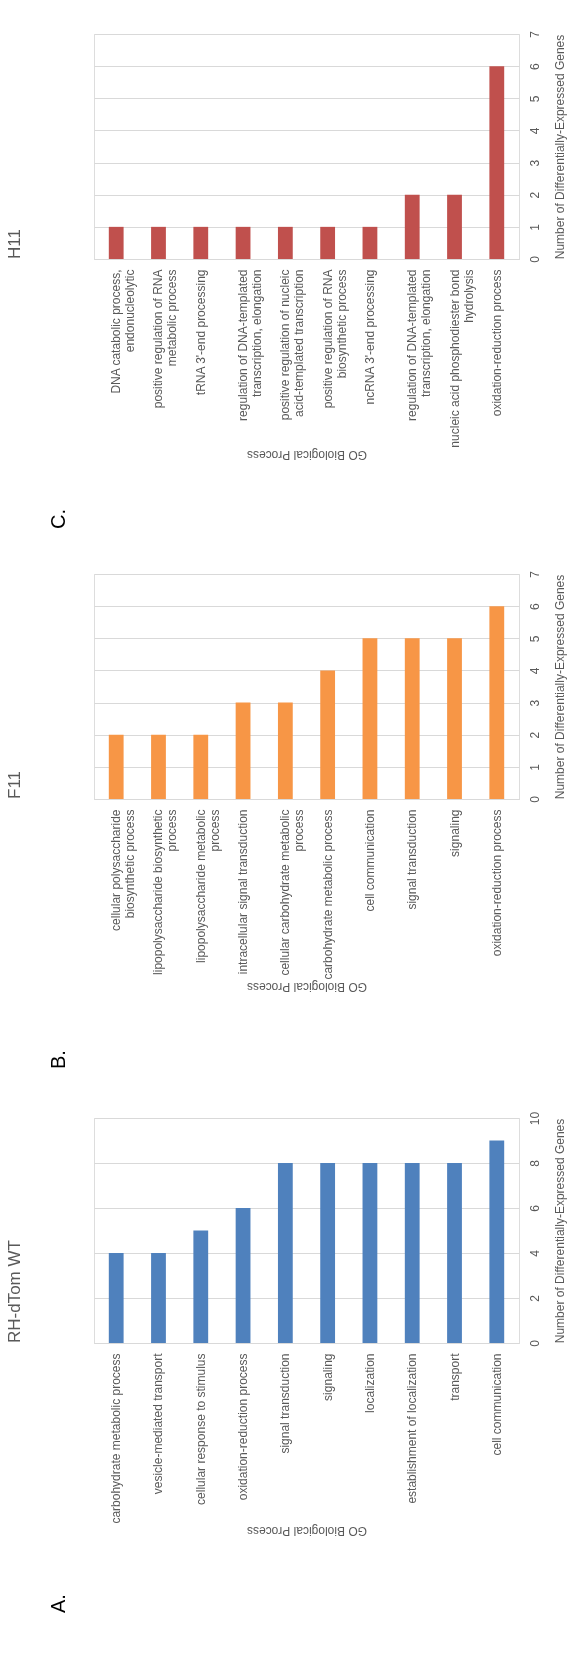 This screenshot has width=580, height=1671. Describe the element at coordinates (369, 337) in the screenshot. I see `x-tick-label: ncRNA 3'-end processing` at that location.